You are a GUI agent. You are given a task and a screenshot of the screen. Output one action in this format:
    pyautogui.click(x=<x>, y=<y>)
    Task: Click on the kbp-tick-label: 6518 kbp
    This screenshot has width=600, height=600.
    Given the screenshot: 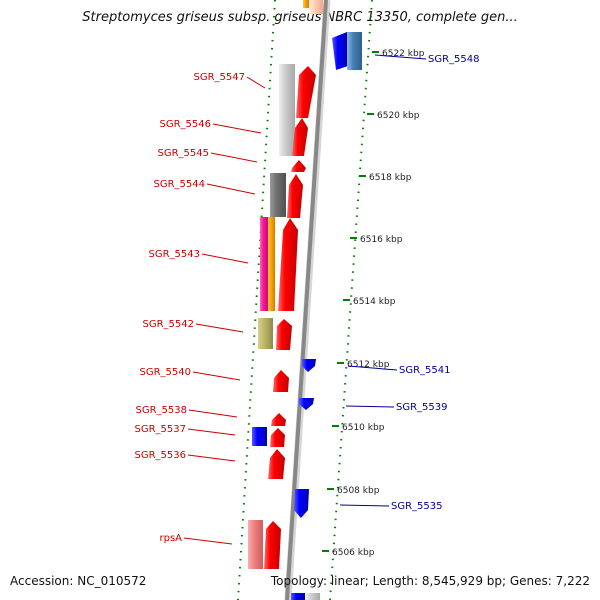 What is the action you would take?
    pyautogui.click(x=390, y=178)
    